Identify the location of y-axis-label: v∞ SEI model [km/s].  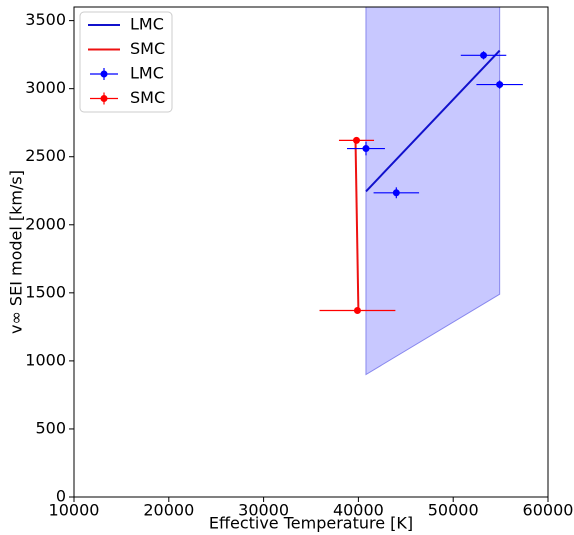
(16, 252).